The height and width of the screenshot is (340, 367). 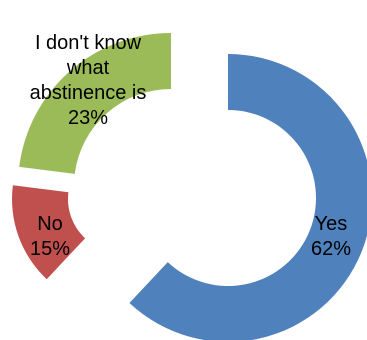 I want to click on data-label-line: No, so click(x=50, y=224).